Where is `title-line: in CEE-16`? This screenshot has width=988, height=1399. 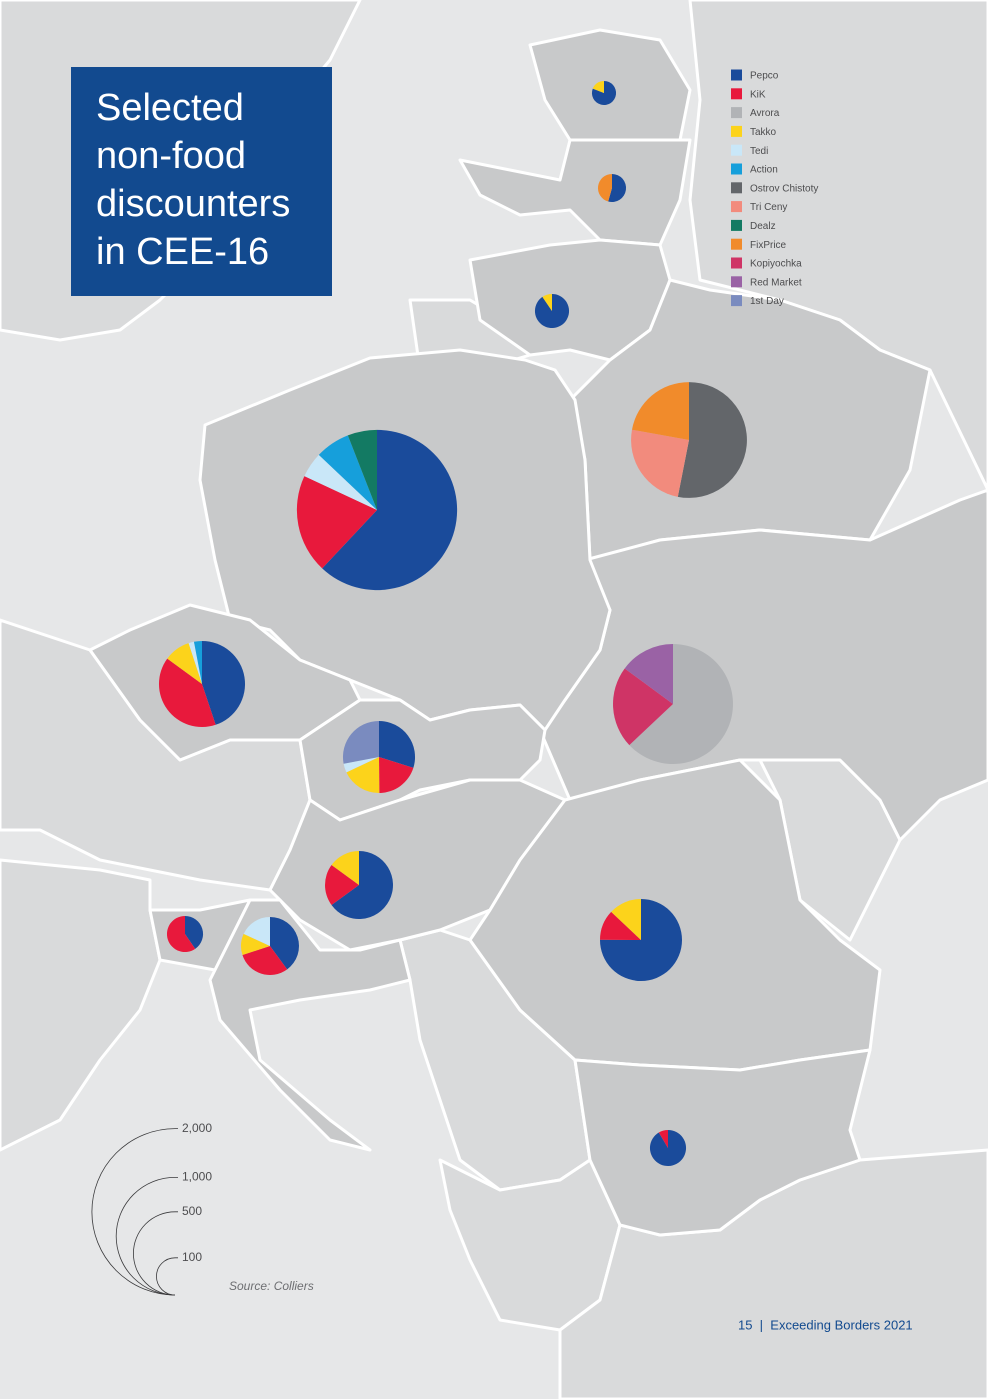 title-line: in CEE-16 is located at coordinates (182, 252).